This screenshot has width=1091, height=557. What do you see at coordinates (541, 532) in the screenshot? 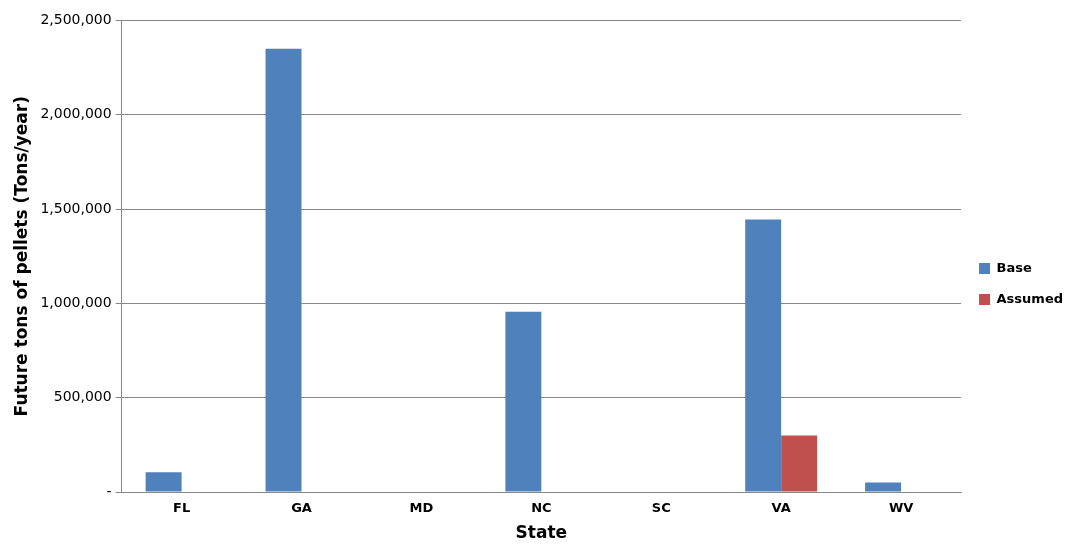
I see `x-axis-title: State` at bounding box center [541, 532].